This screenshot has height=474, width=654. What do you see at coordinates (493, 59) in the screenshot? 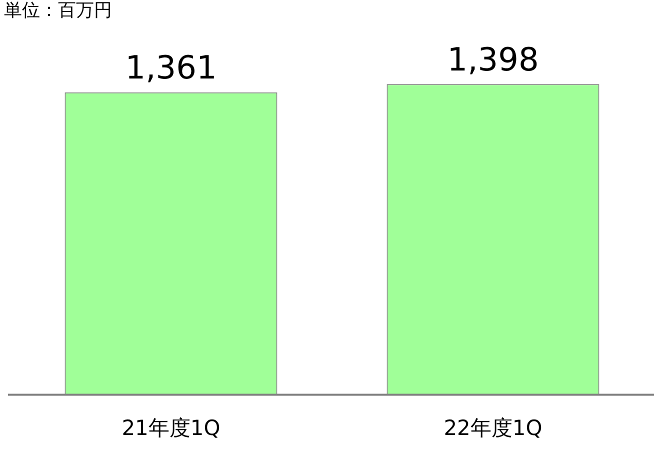
I see `data-label: 1,398` at bounding box center [493, 59].